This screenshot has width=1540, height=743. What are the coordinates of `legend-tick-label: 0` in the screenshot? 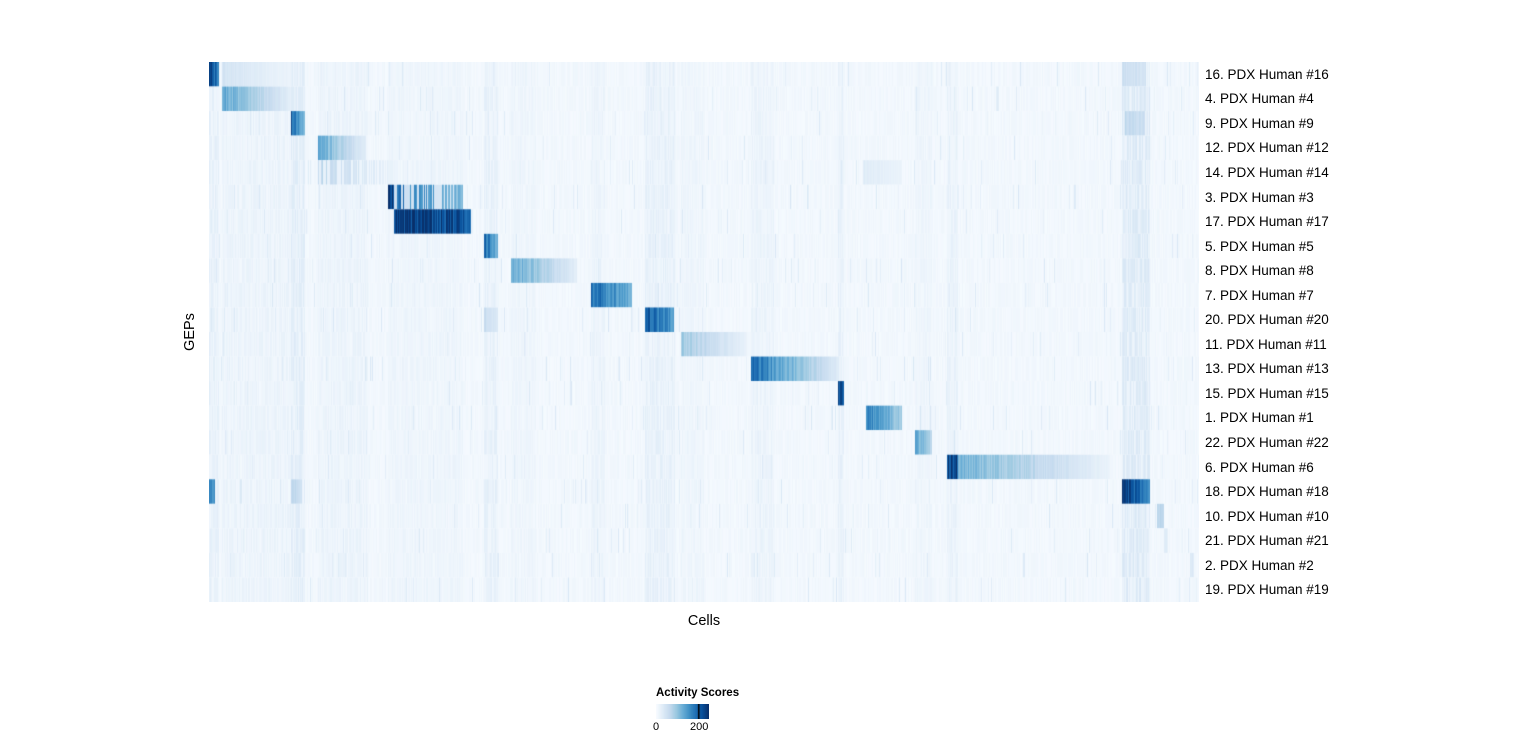 It's located at (656, 727).